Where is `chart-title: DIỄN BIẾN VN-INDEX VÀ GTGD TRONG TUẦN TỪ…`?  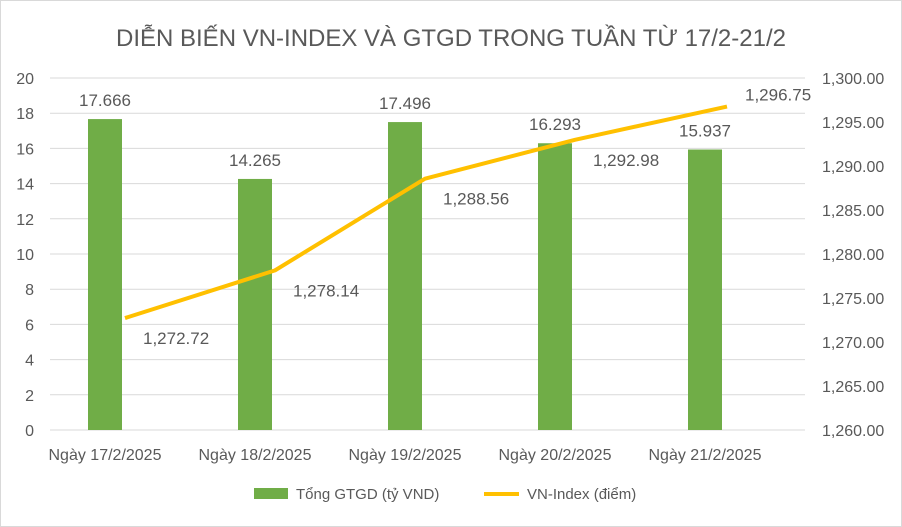 chart-title: DIỄN BIẾN VN-INDEX VÀ GTGD TRONG TUẦN TỪ… is located at coordinates (451, 37).